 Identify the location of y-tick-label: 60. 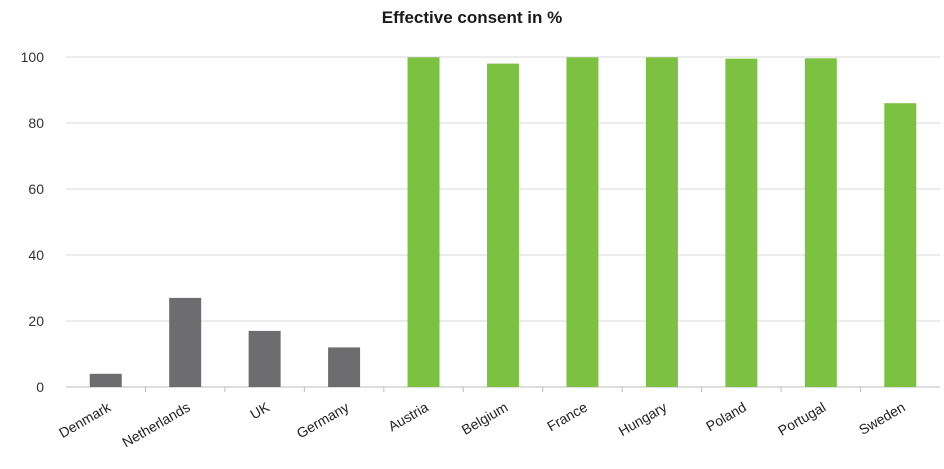
(36, 189).